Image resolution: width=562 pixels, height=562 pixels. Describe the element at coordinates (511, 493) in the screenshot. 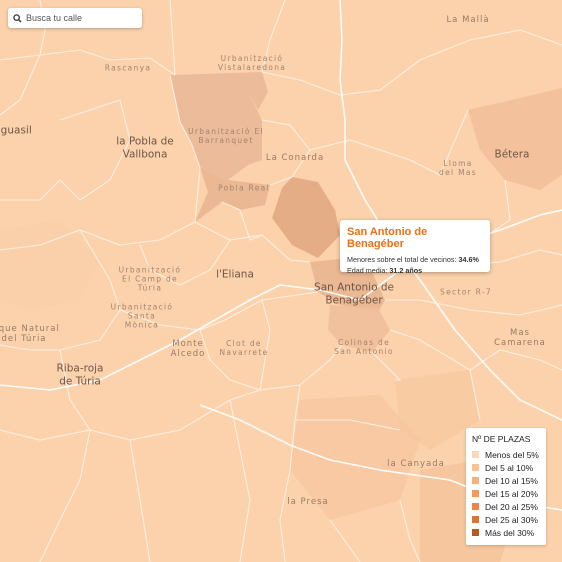

I see `legend-label: Del 15 al 20%` at that location.